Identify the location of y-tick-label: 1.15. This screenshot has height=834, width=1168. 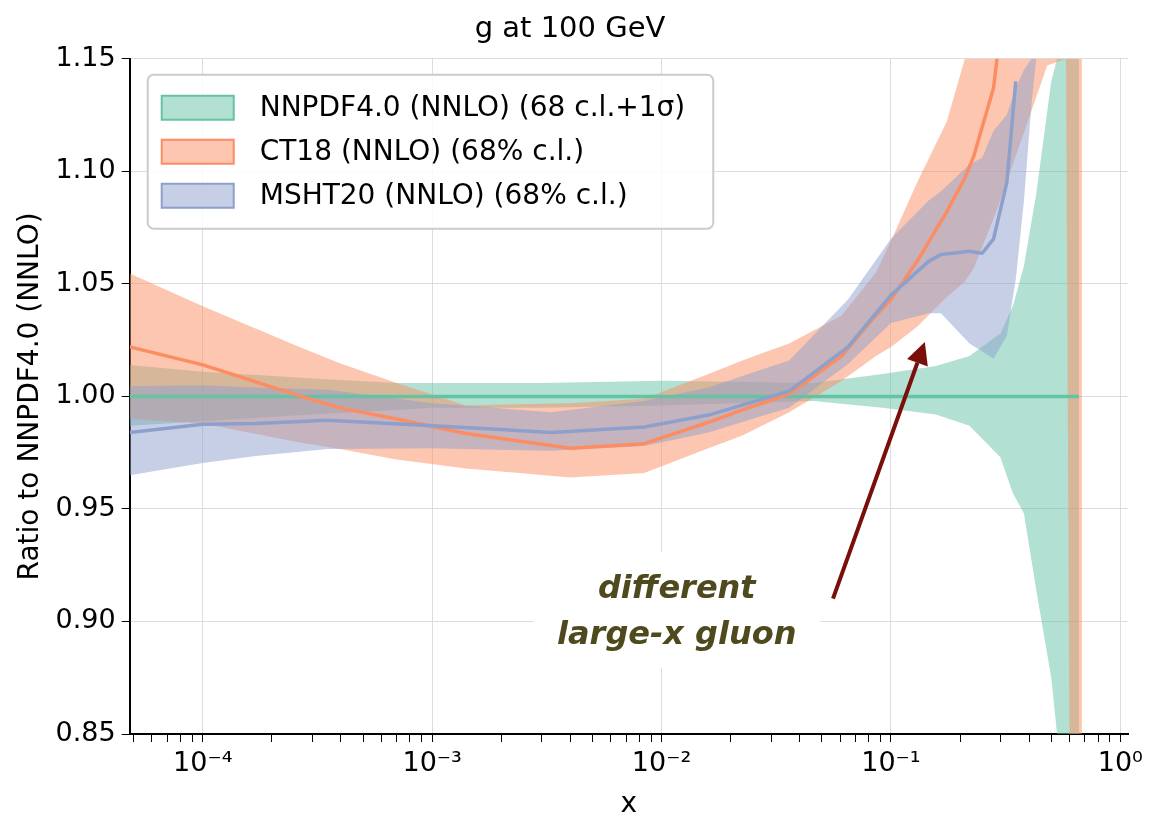
(85, 56).